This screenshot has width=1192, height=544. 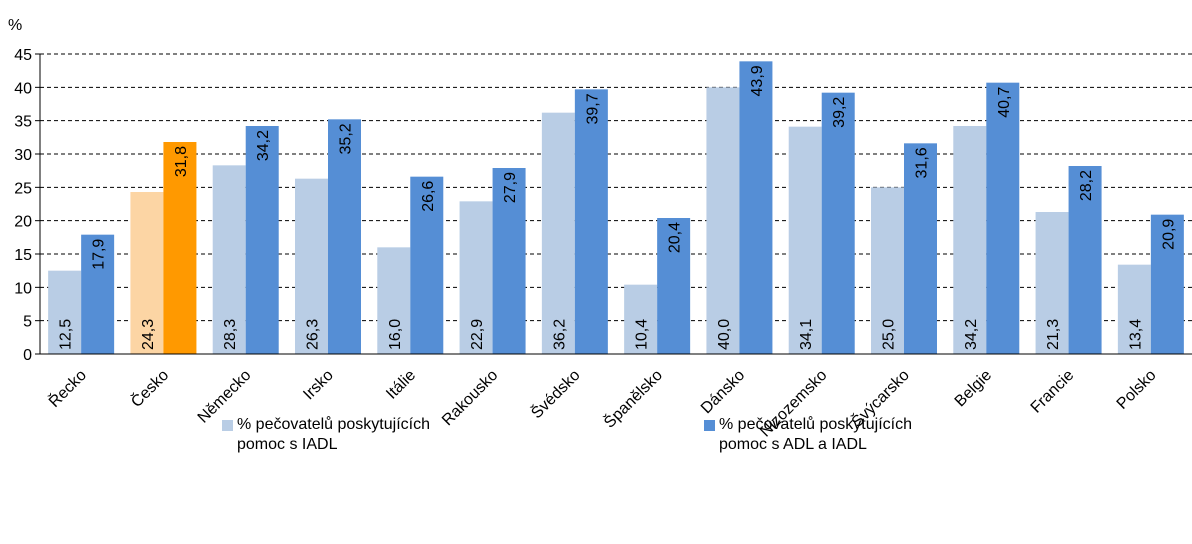 What do you see at coordinates (23, 55) in the screenshot?
I see `y-tick-label: 45` at bounding box center [23, 55].